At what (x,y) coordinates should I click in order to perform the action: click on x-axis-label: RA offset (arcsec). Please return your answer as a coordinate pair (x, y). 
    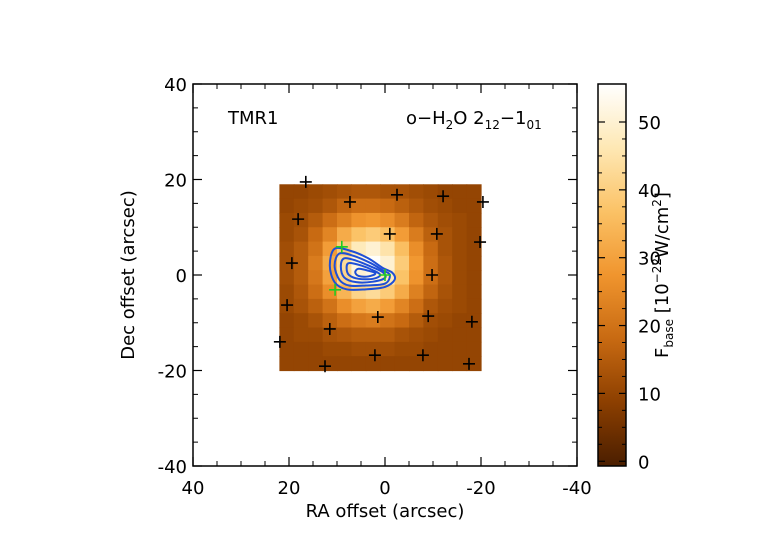
    Looking at the image, I should click on (385, 511).